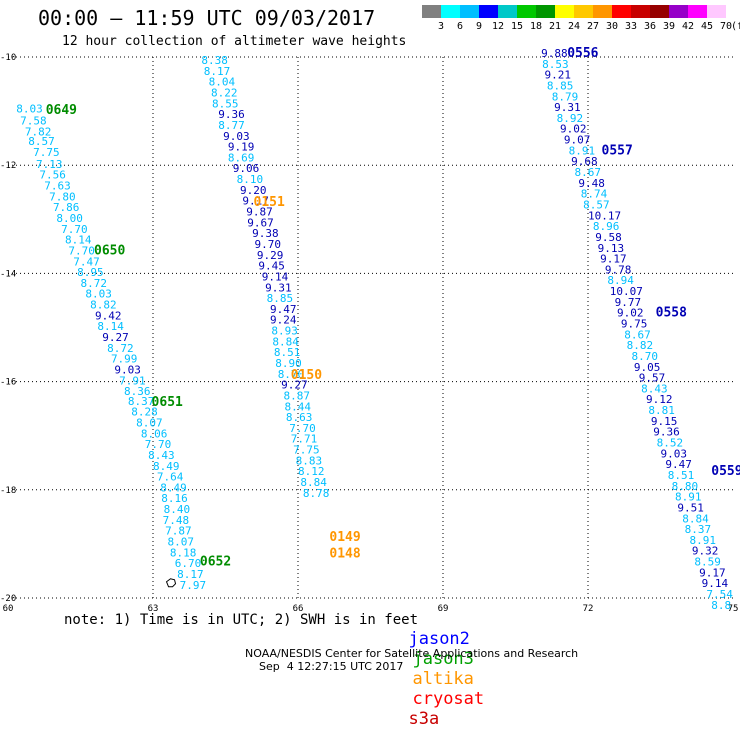 Image resolution: width=740 pixels, height=729 pixels. What do you see at coordinates (250, 179) in the screenshot?
I see `wave-height-value: 8.10` at bounding box center [250, 179].